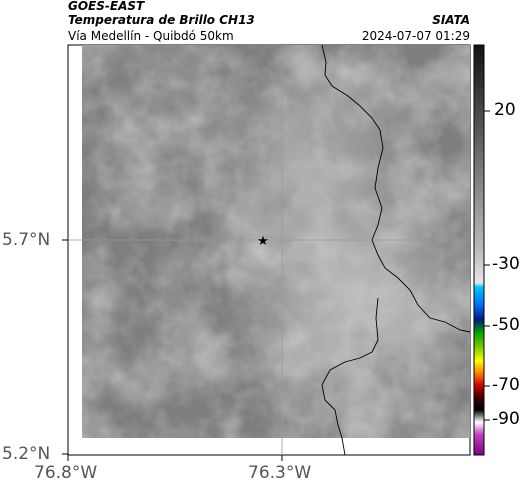 Image resolution: width=526 pixels, height=491 pixels. What do you see at coordinates (506, 325) in the screenshot?
I see `colorbar-label-minus50: -50` at bounding box center [506, 325].